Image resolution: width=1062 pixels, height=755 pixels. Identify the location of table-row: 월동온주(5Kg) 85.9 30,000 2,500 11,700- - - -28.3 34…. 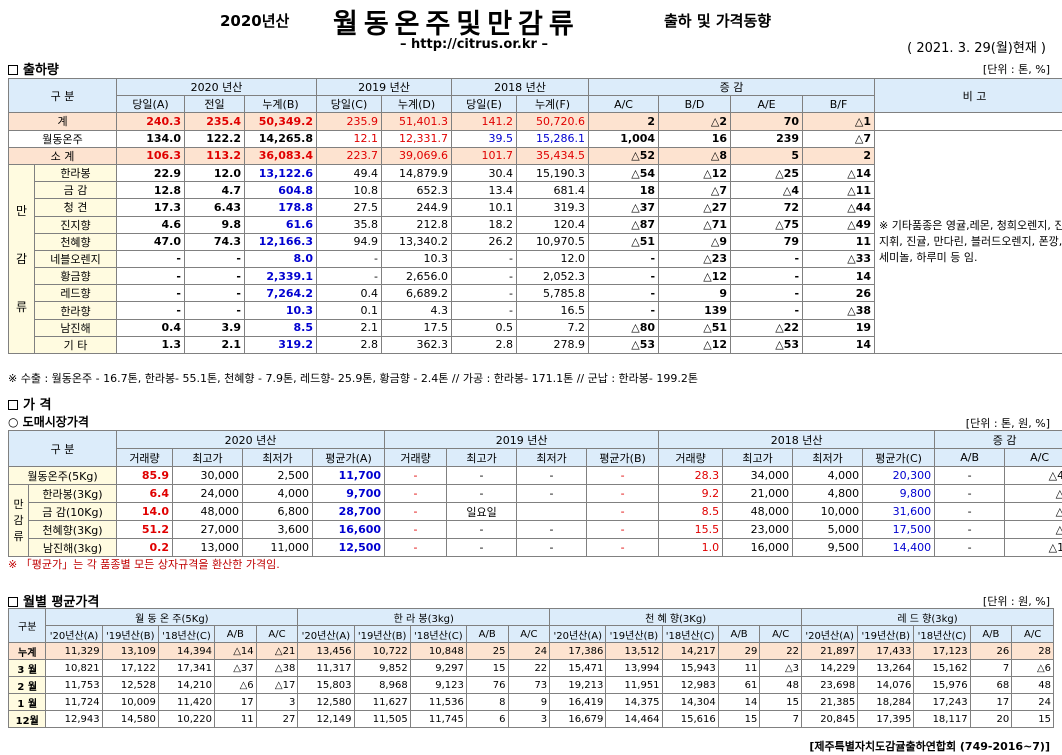
(535, 475).